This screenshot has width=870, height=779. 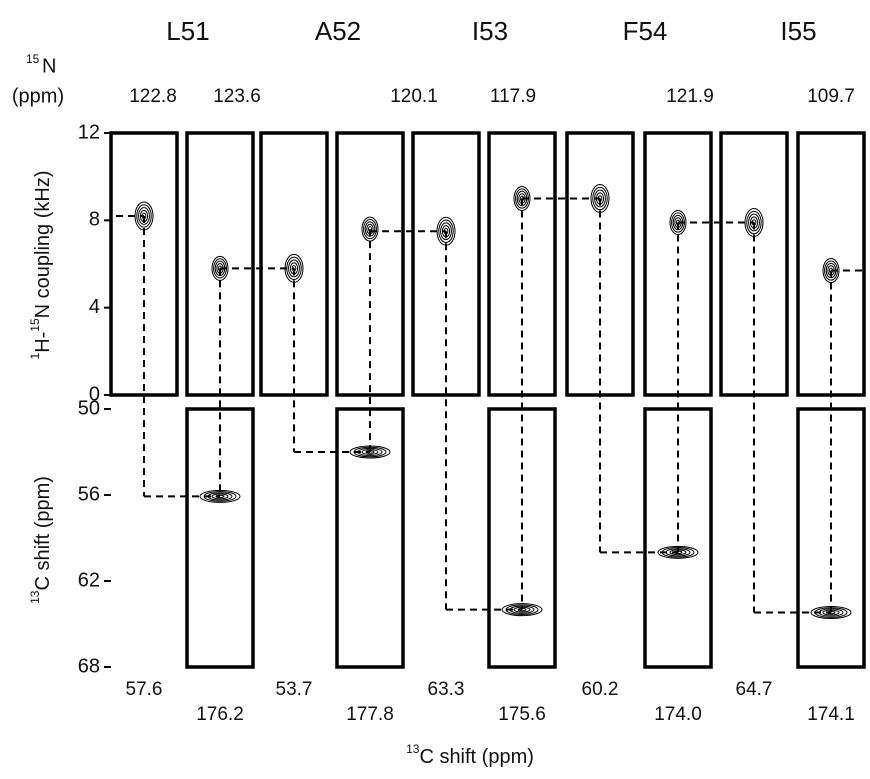 What do you see at coordinates (43, 245) in the screenshot?
I see `t: N coupling (kHz)` at bounding box center [43, 245].